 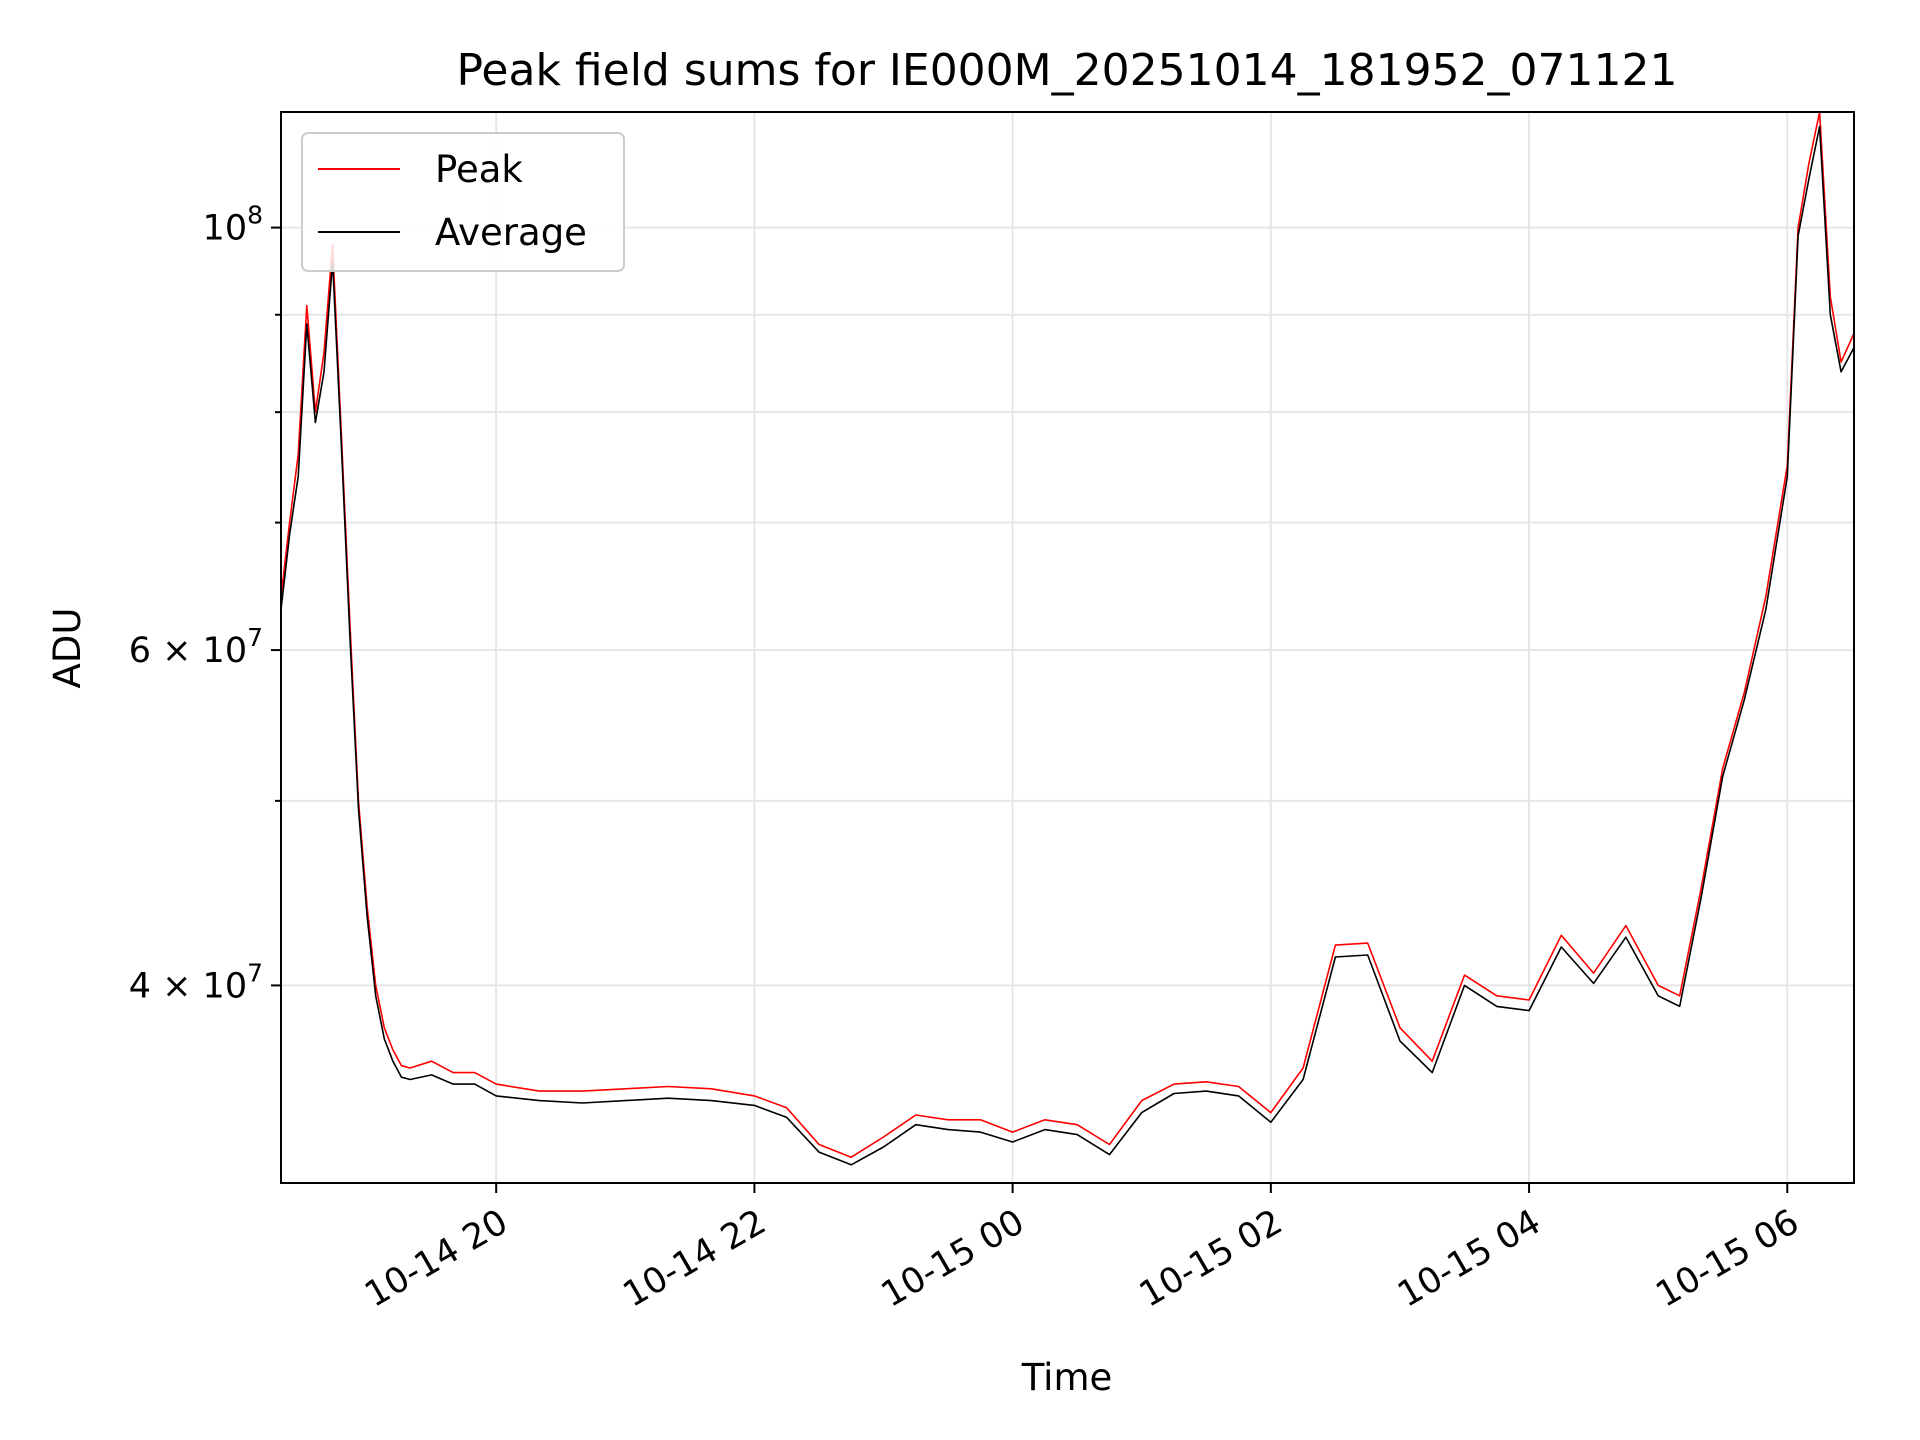 What do you see at coordinates (255, 215) in the screenshot?
I see `y-tick-label-exponent: 8` at bounding box center [255, 215].